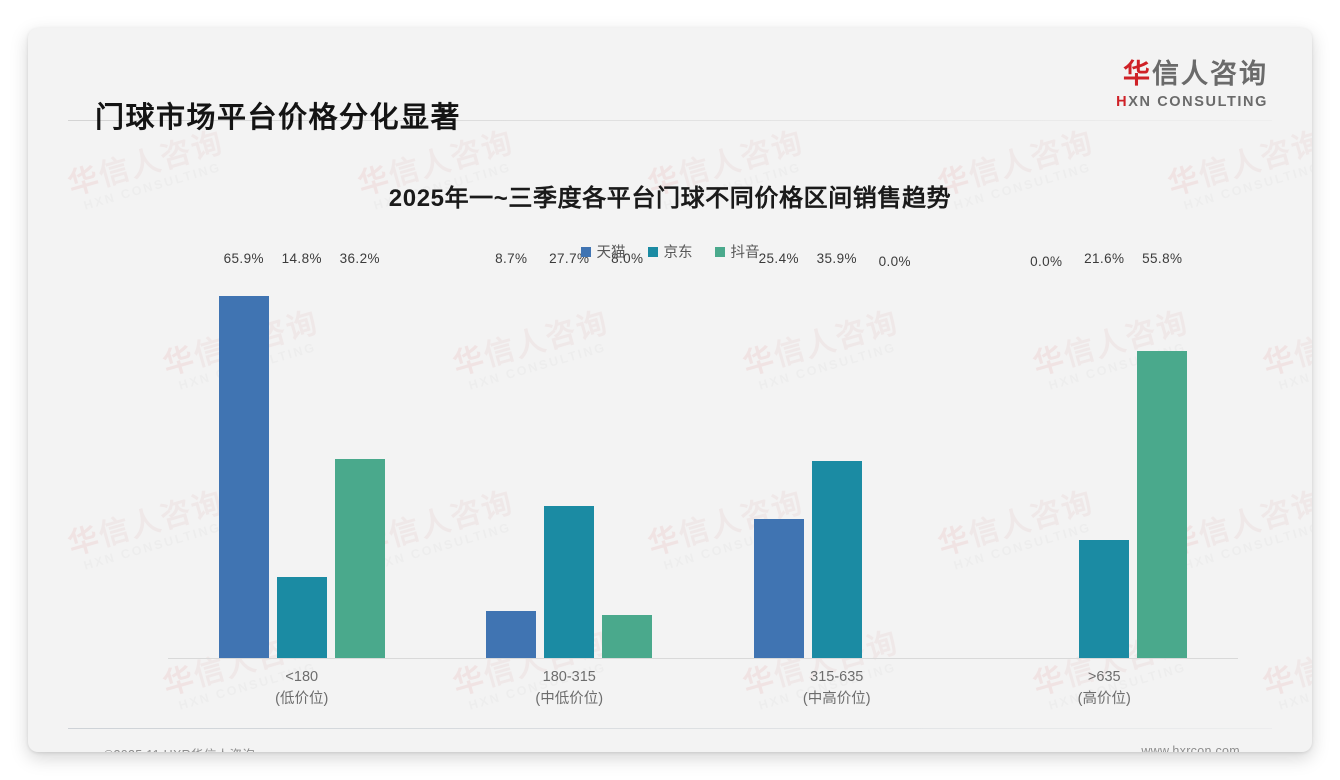 The height and width of the screenshot is (780, 1340). Describe the element at coordinates (1104, 688) in the screenshot. I see `category-label: >635 (高价位)` at that location.